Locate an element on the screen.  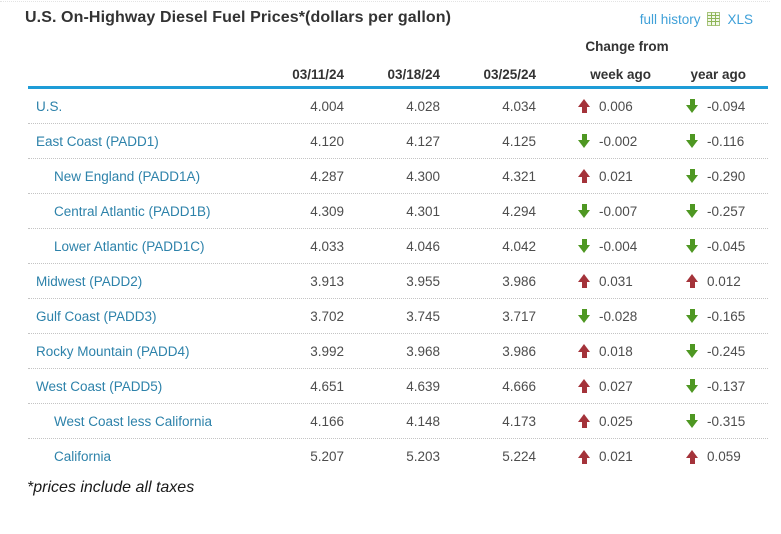
region-link: U.S. is located at coordinates (49, 106).